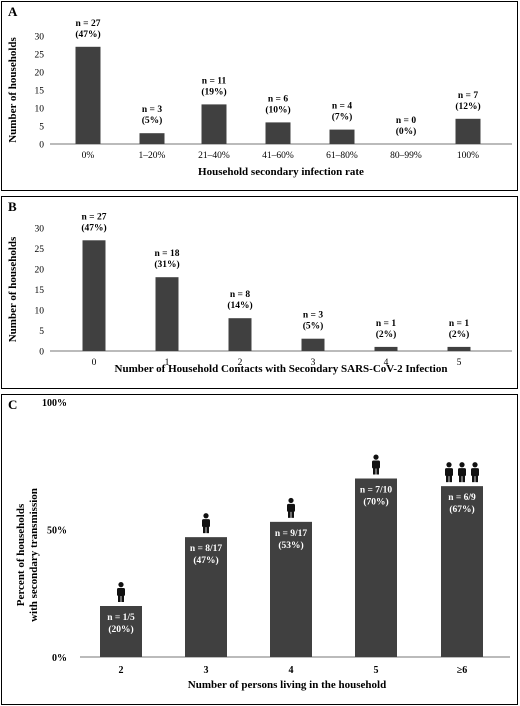 The image size is (520, 706). Describe the element at coordinates (281, 172) in the screenshot. I see `chart-a-x-axis-title: Household secondary infection rate` at that location.